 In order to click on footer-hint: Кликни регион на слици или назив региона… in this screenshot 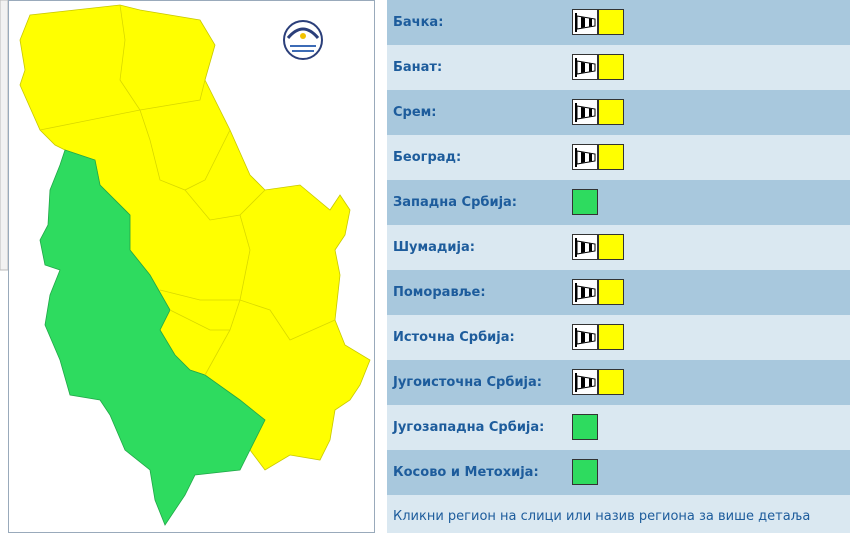, I will do `click(618, 514)`.